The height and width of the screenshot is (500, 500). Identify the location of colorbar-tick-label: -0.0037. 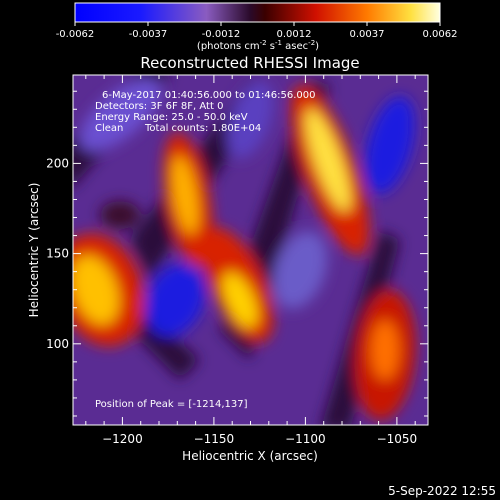
(148, 34).